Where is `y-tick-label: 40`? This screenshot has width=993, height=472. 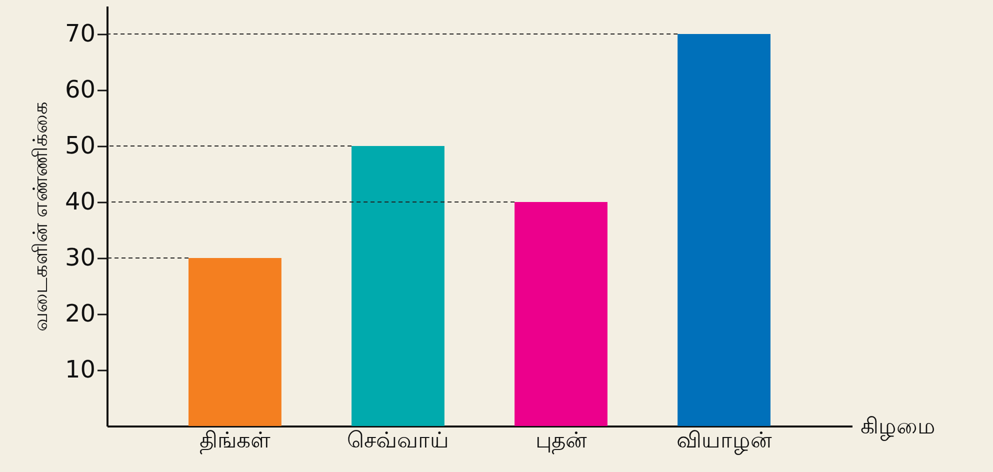 y-tick-label: 40 is located at coordinates (80, 202).